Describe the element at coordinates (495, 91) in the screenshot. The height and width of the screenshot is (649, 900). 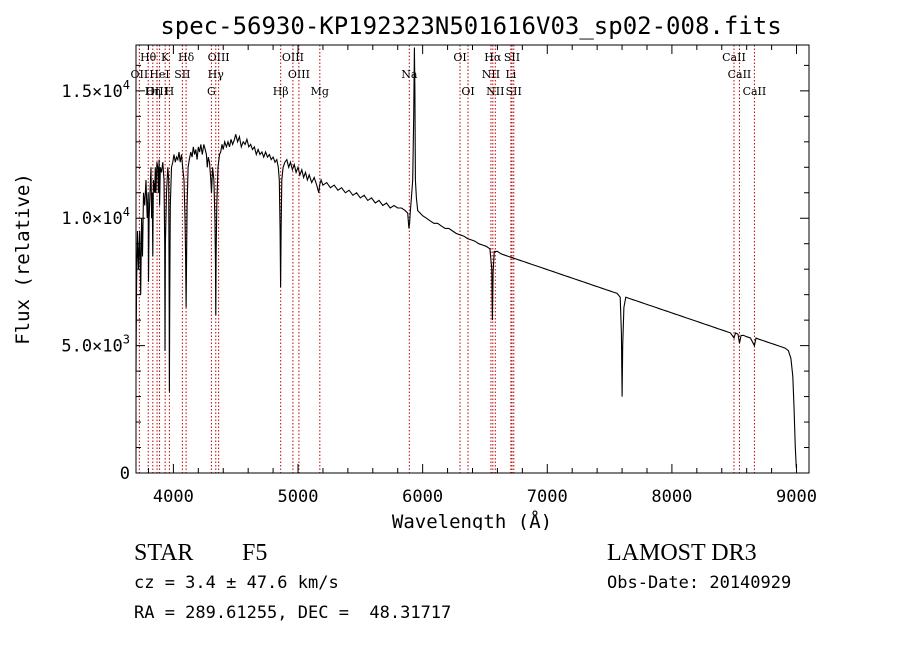
I see `line-label-25: NII` at that location.